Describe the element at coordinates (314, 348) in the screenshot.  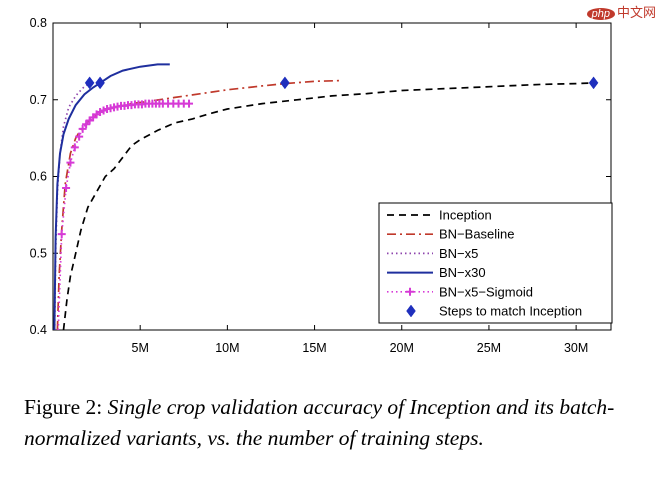
I see `x-tick-label: 15M` at that location.